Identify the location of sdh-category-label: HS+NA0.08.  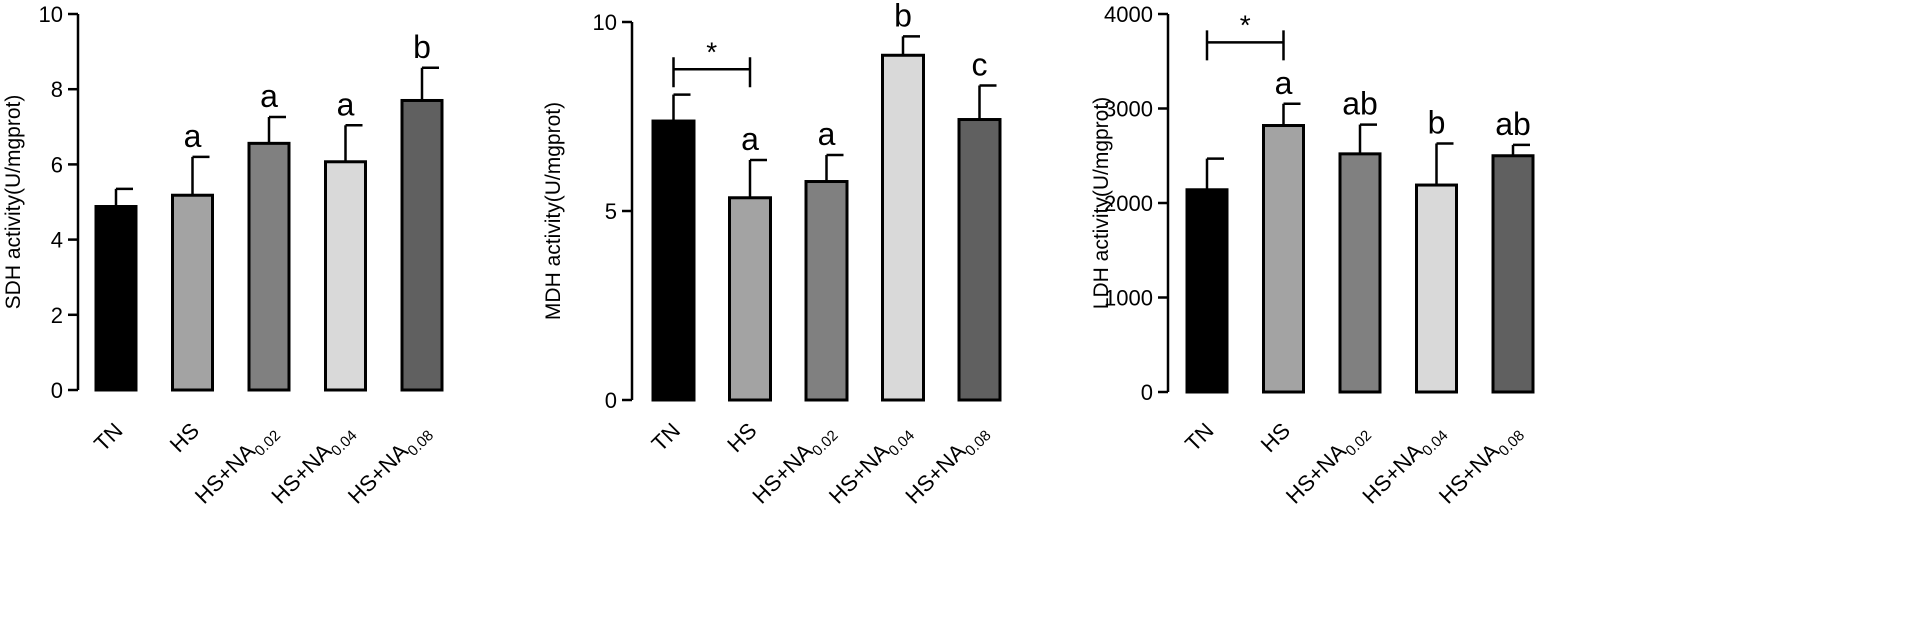
(390, 465).